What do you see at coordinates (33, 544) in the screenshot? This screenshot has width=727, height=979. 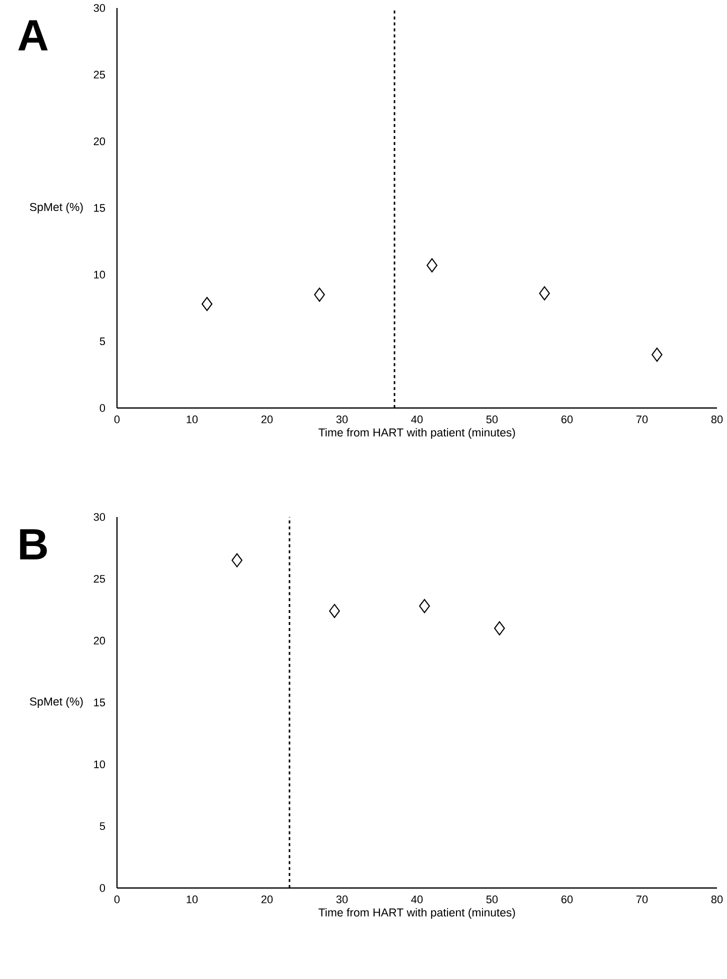 I see `text: B` at bounding box center [33, 544].